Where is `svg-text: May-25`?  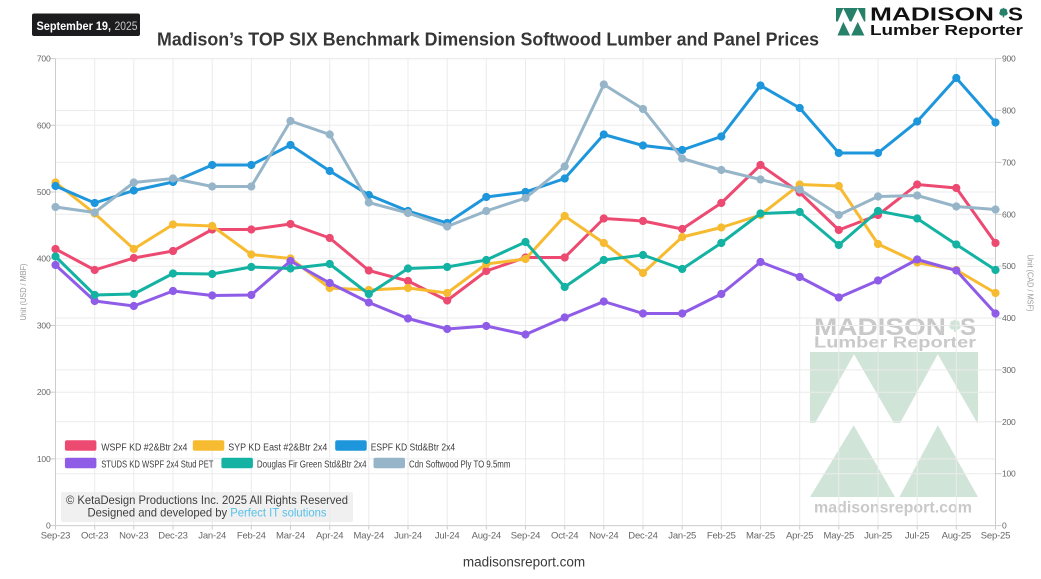
svg-text: May-25 is located at coordinates (839, 536).